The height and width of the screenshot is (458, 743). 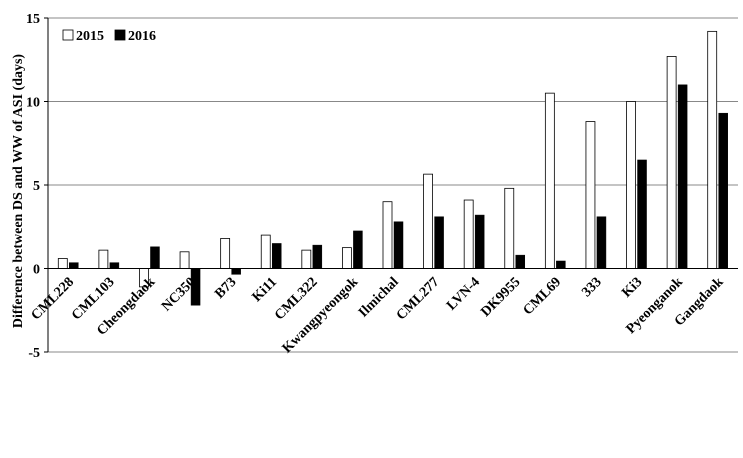 I want to click on bar-2016-cml69, so click(x=561, y=264).